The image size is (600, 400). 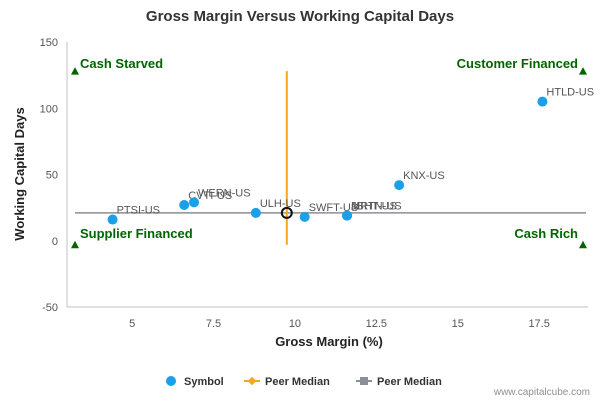 I want to click on y-tick-label: 150, so click(x=49, y=43).